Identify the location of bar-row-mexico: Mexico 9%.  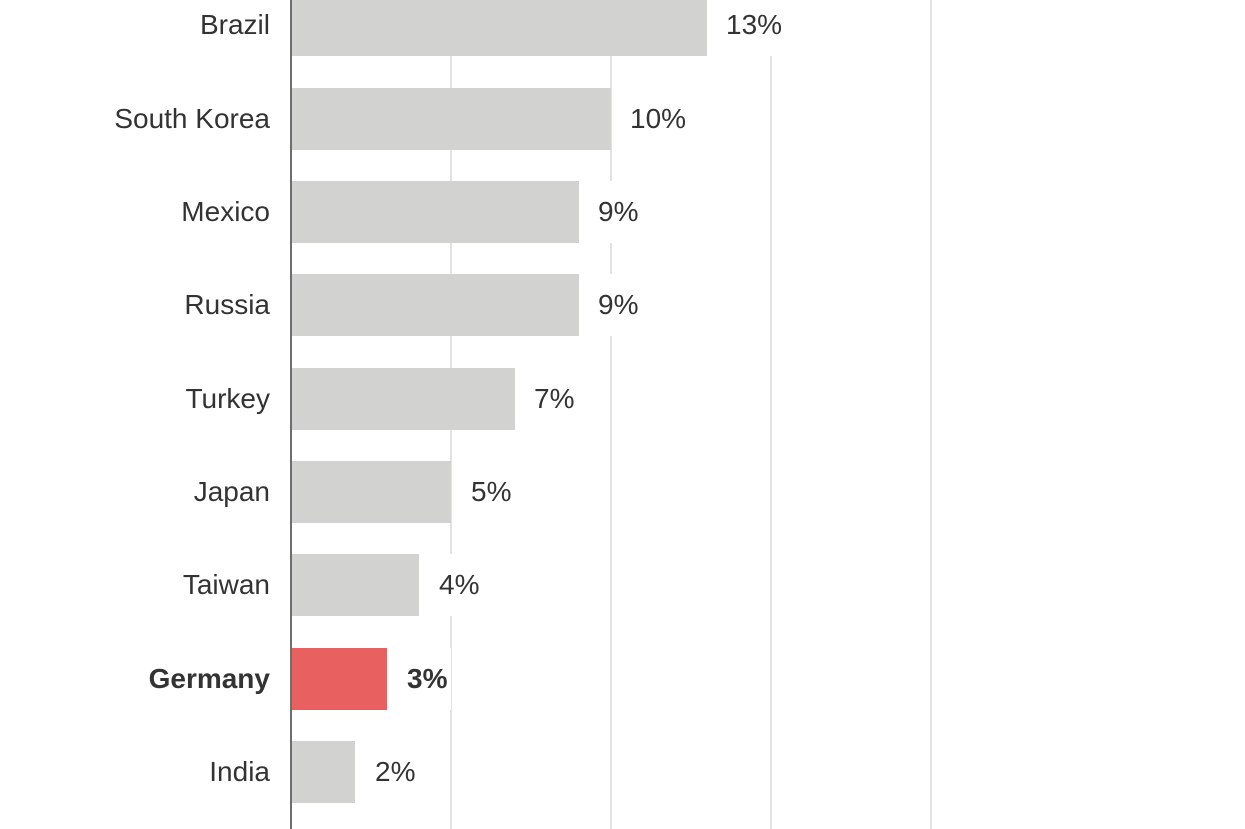
(622, 212).